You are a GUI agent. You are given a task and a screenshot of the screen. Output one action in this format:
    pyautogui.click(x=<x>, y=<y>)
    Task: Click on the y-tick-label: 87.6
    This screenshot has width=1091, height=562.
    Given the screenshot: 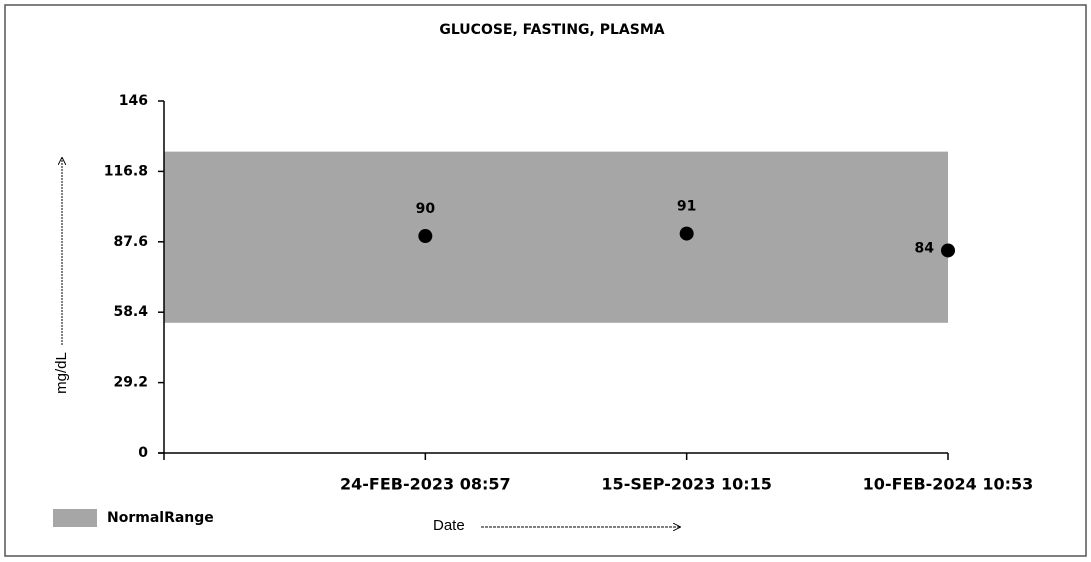 What is the action you would take?
    pyautogui.click(x=130, y=242)
    